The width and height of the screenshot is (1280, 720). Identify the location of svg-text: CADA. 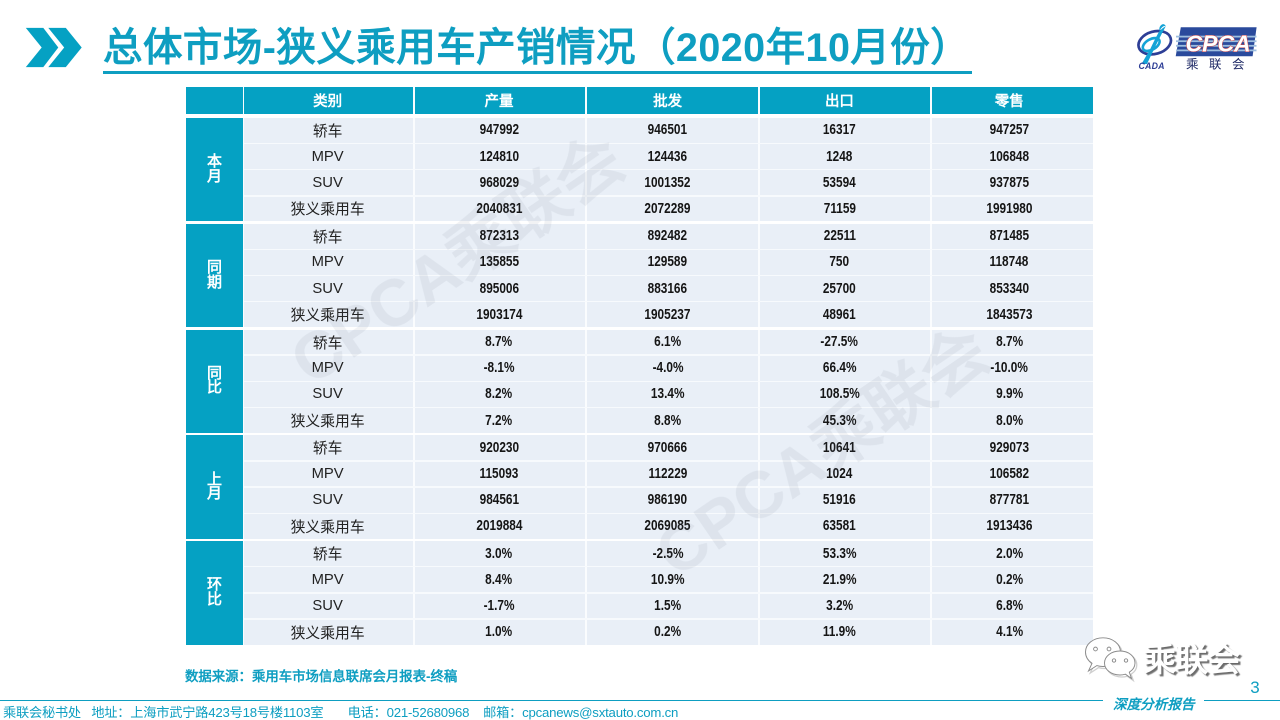
(1152, 66).